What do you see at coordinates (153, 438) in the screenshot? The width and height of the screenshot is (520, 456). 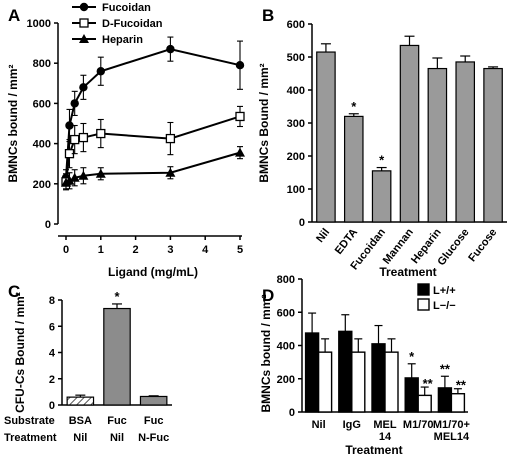 I see `panel-c-treatment-label: N-Fuc` at bounding box center [153, 438].